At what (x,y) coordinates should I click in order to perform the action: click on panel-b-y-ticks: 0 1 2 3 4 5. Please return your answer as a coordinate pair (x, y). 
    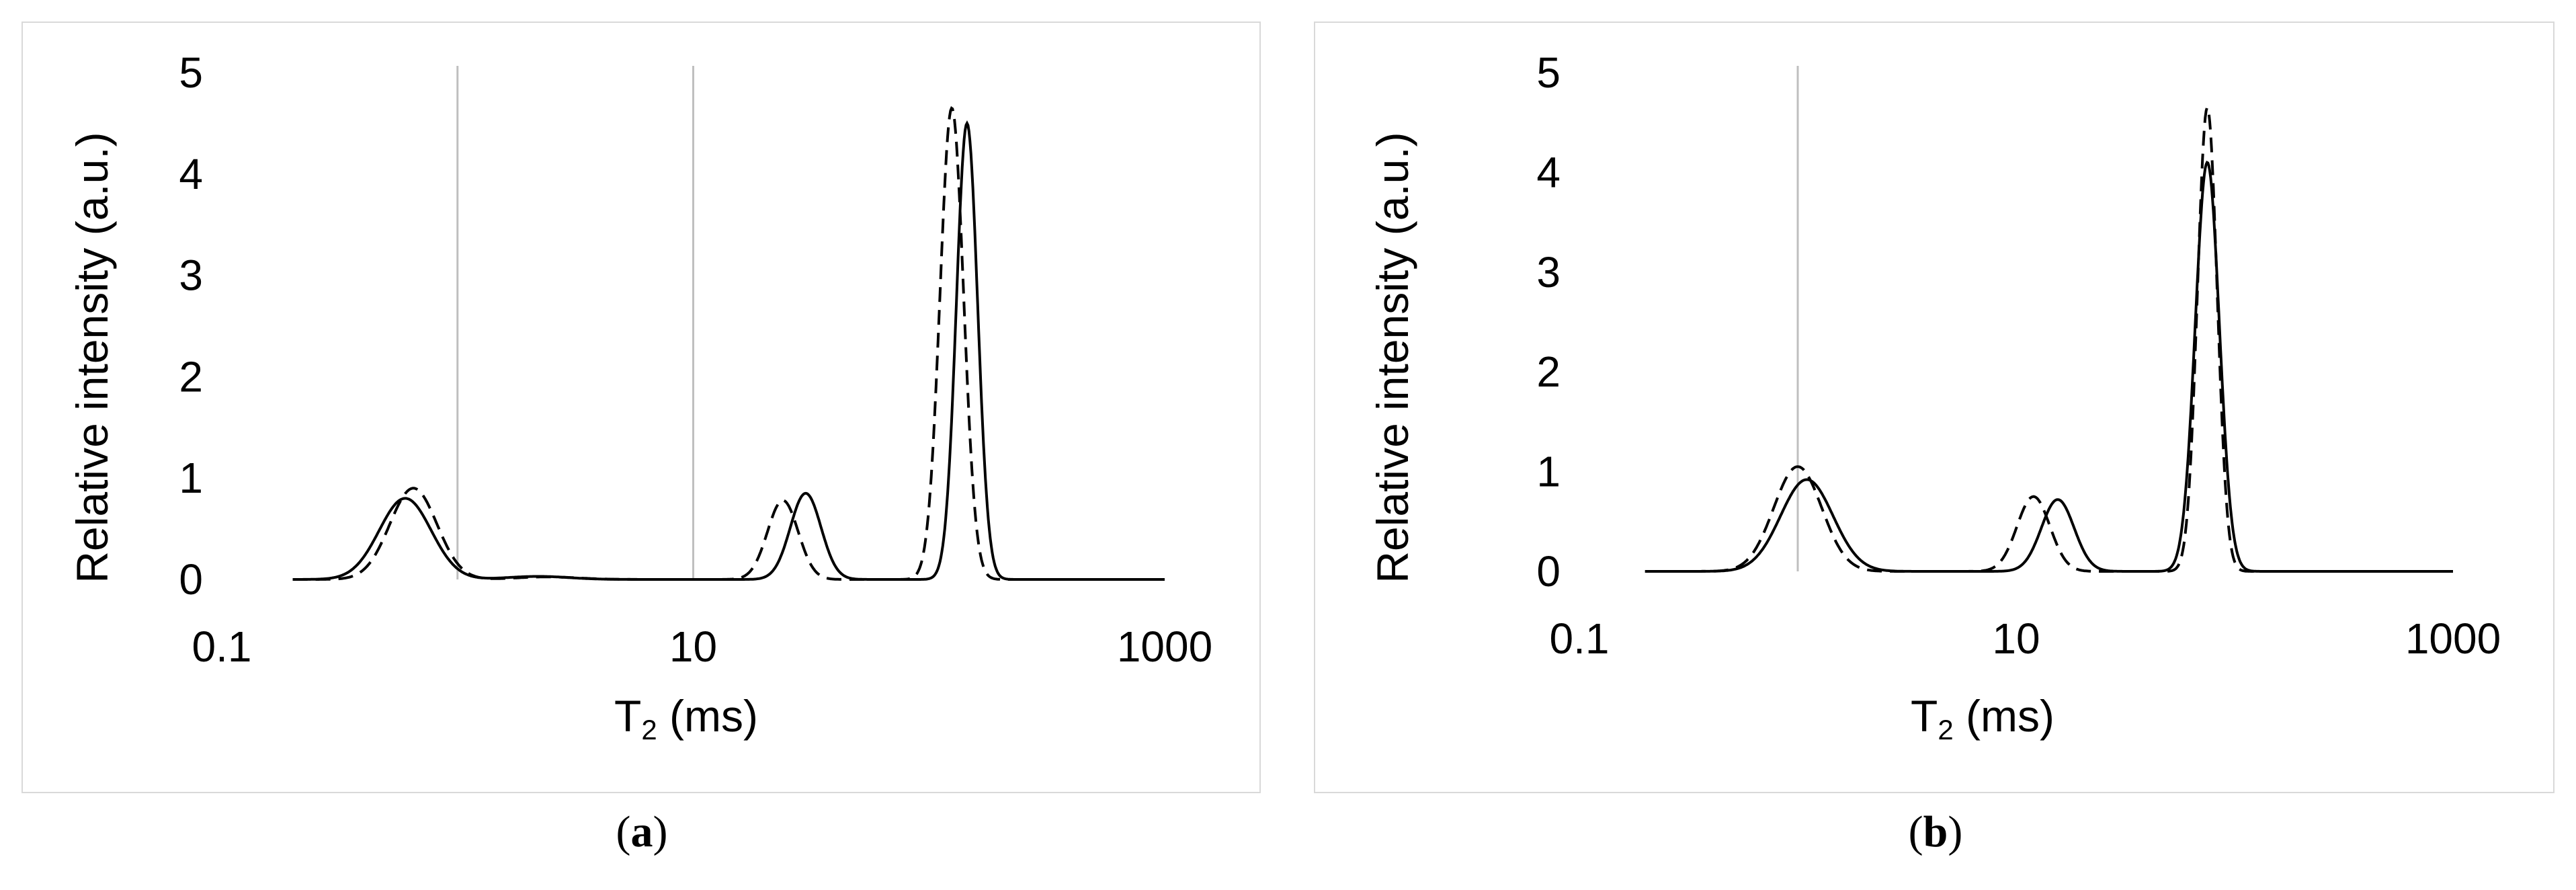
    Looking at the image, I should click on (1548, 322).